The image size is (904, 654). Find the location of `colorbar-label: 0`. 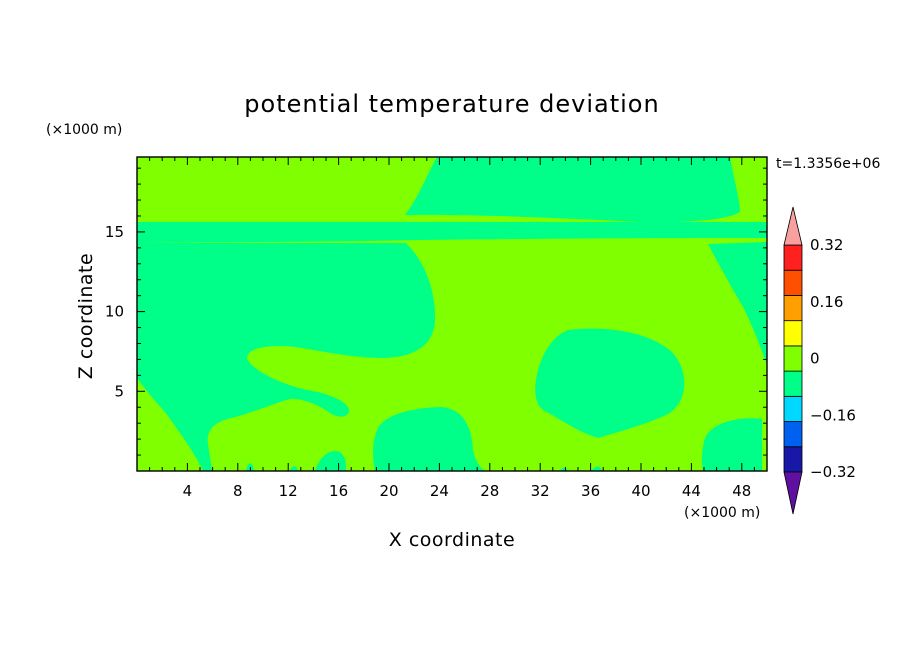

colorbar-label: 0 is located at coordinates (815, 359).